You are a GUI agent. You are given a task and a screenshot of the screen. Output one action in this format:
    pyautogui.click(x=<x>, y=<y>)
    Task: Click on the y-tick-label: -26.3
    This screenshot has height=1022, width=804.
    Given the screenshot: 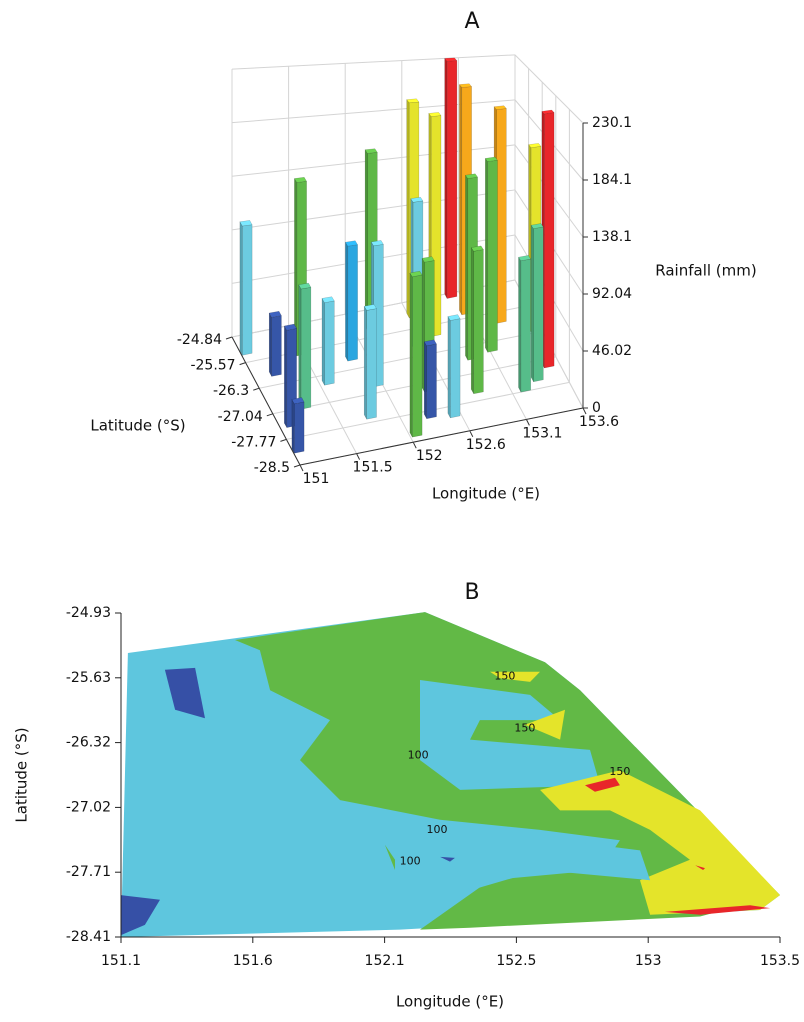 What is the action you would take?
    pyautogui.click(x=231, y=391)
    